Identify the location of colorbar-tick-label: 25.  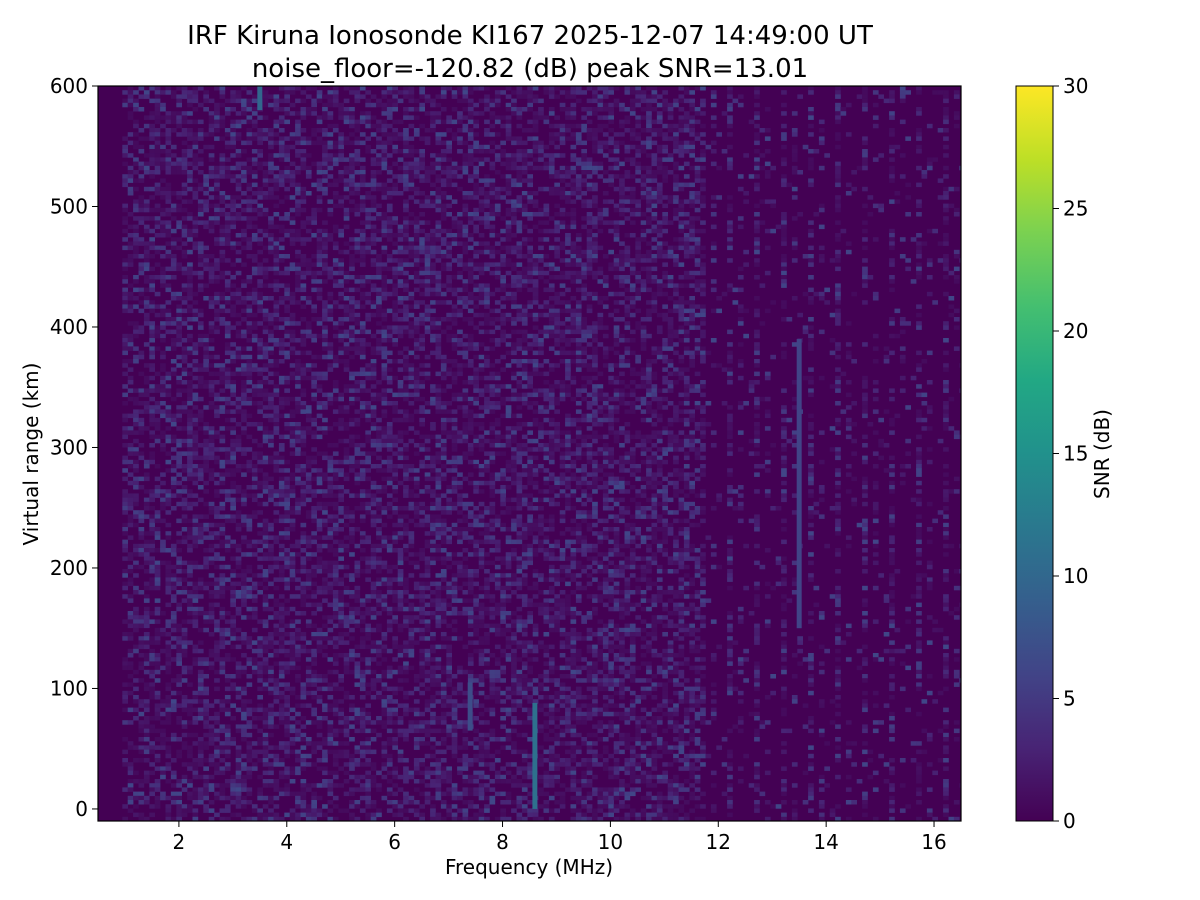
(1075, 209).